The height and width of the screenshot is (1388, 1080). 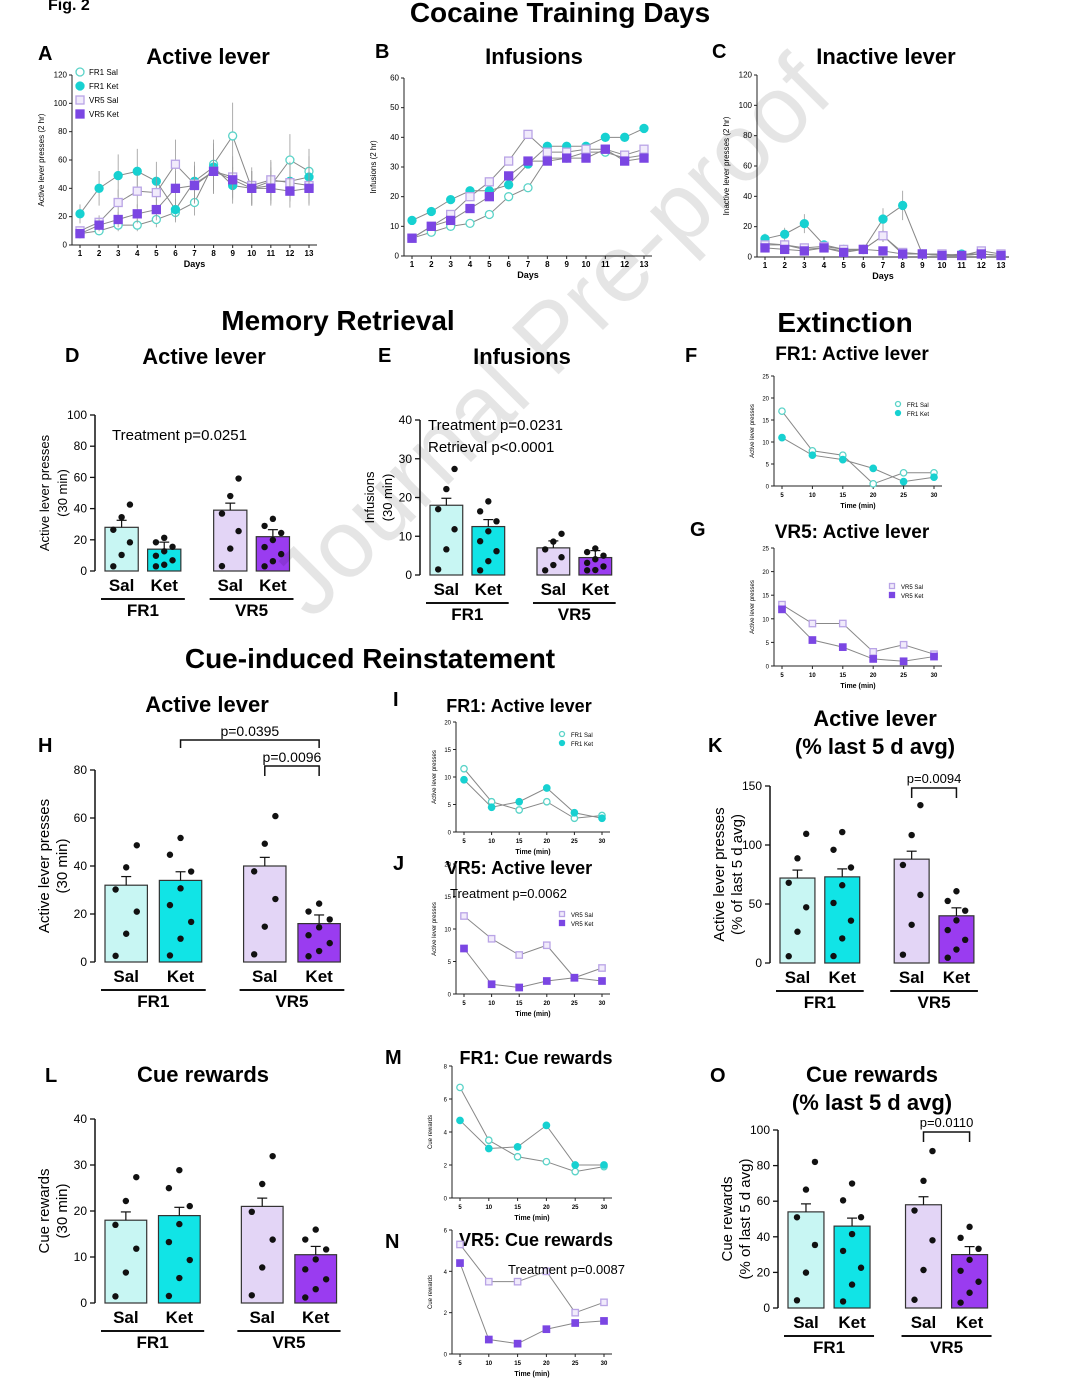 I want to click on x-tick-label: 6, so click(x=863, y=265).